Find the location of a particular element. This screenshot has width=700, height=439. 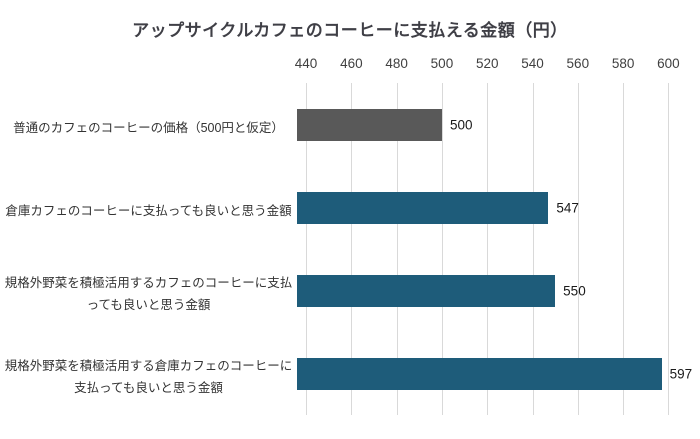

x-tick-label: 600 is located at coordinates (668, 63).